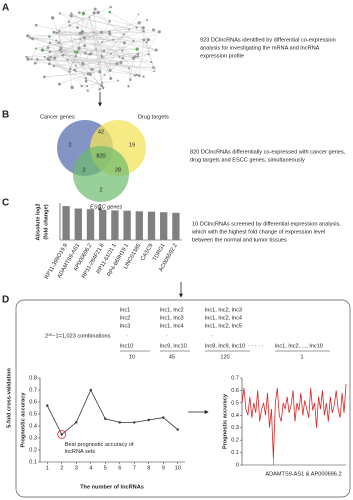 This screenshot has width=353, height=500. Describe the element at coordinates (126, 346) in the screenshot. I see `combo: lnc10` at that location.